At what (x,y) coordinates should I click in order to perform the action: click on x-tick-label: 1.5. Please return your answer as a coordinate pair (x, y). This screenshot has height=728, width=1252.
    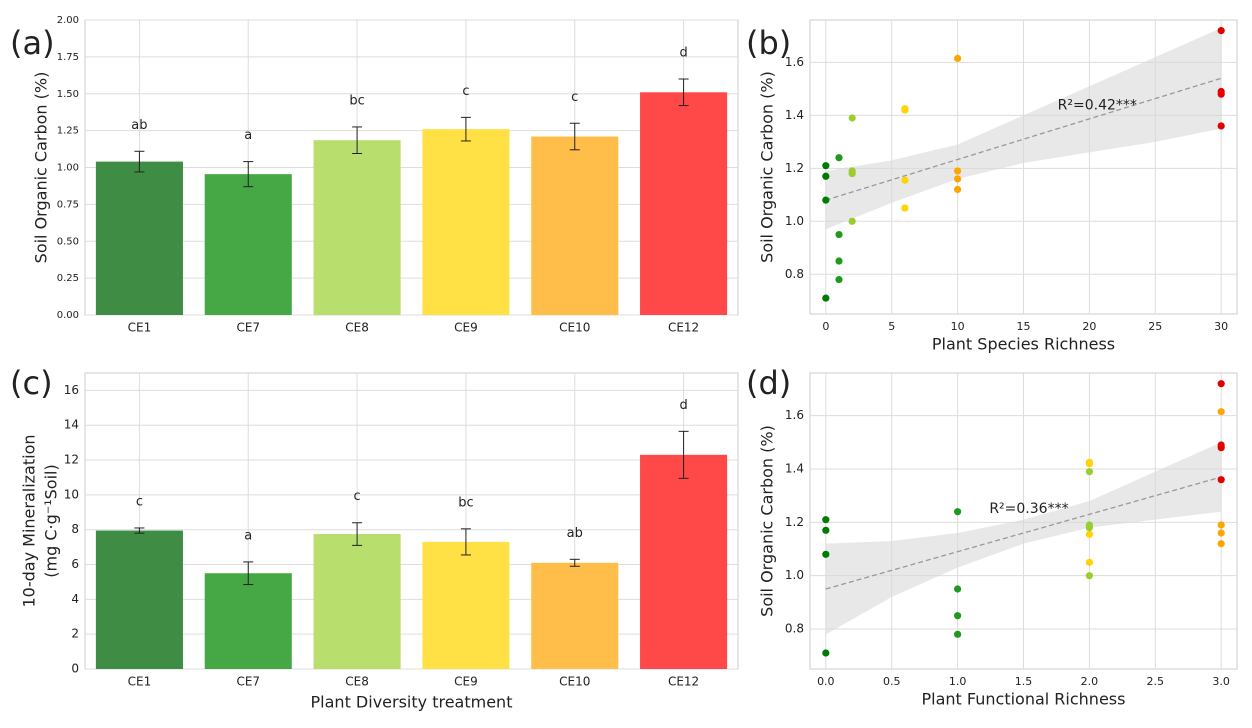
    Looking at the image, I should click on (1024, 681).